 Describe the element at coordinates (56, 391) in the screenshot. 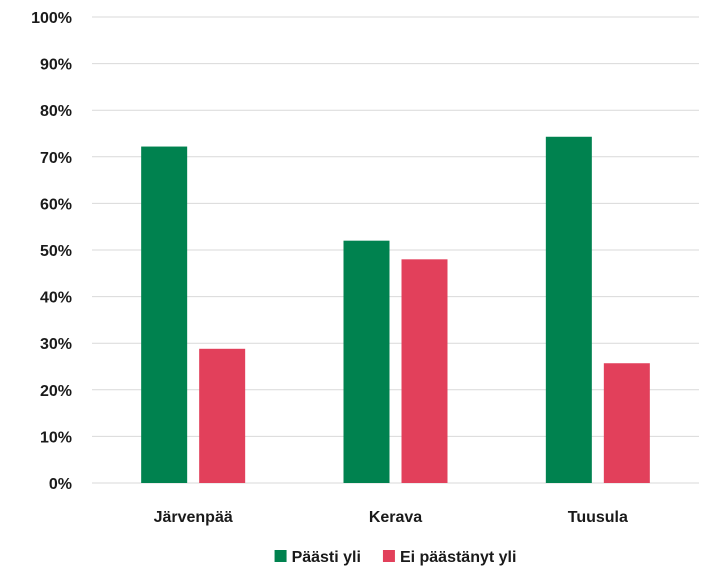

I see `y-tick-label: 20%` at that location.